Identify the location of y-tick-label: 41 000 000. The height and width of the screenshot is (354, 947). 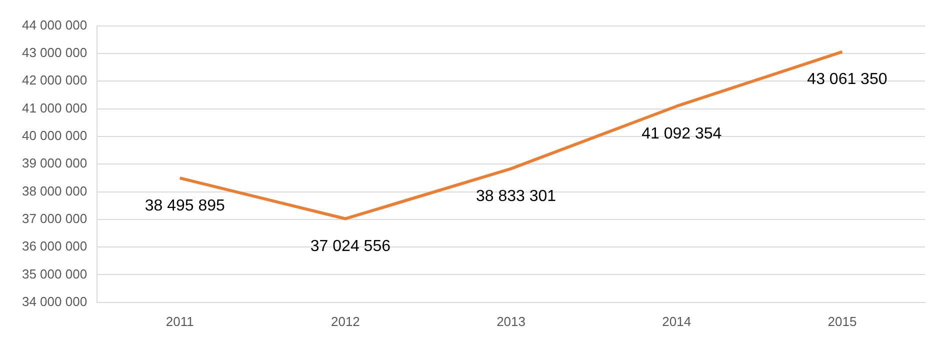
(55, 108).